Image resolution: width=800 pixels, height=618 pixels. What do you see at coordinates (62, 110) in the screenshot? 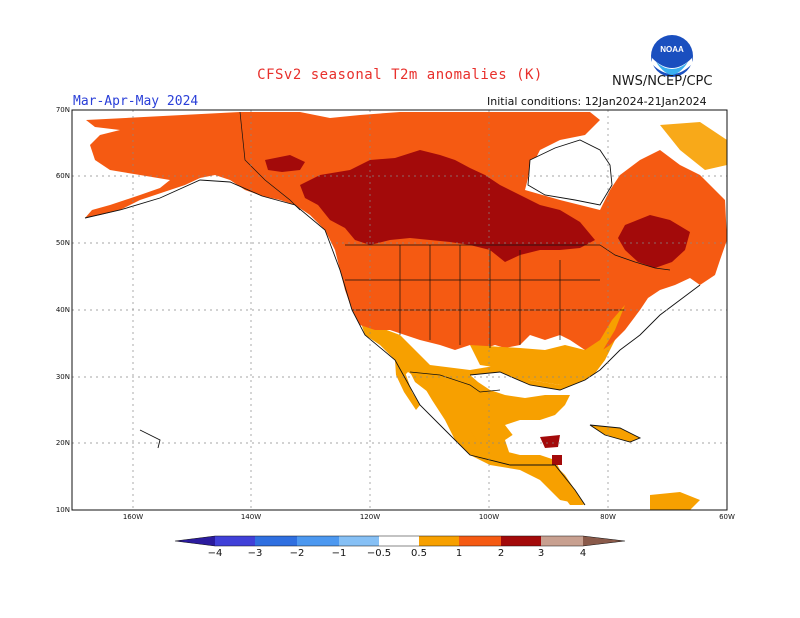
I see `lat-label: 70N` at bounding box center [62, 110].